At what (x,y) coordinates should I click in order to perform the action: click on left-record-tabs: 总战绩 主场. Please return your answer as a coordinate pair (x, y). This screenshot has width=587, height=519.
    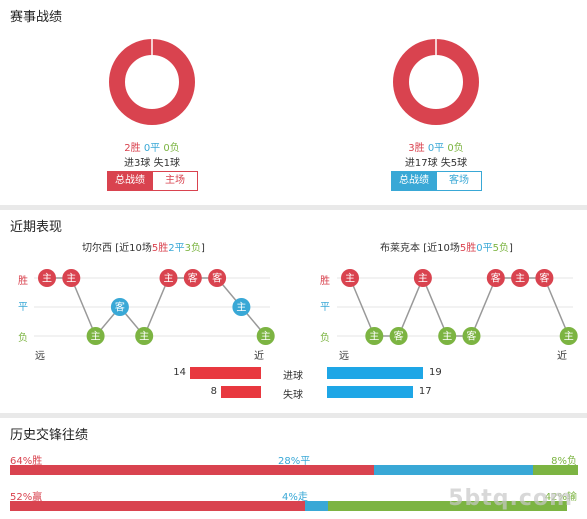
    Looking at the image, I should click on (152, 181).